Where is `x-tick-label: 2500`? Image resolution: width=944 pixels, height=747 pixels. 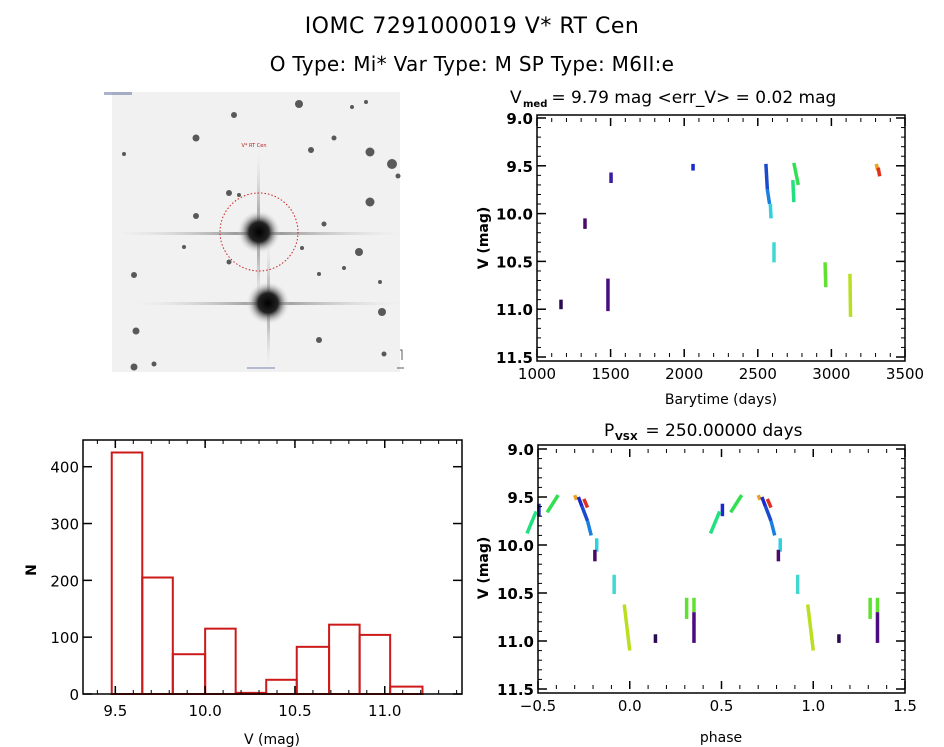 x-tick-label: 2500 is located at coordinates (758, 374).